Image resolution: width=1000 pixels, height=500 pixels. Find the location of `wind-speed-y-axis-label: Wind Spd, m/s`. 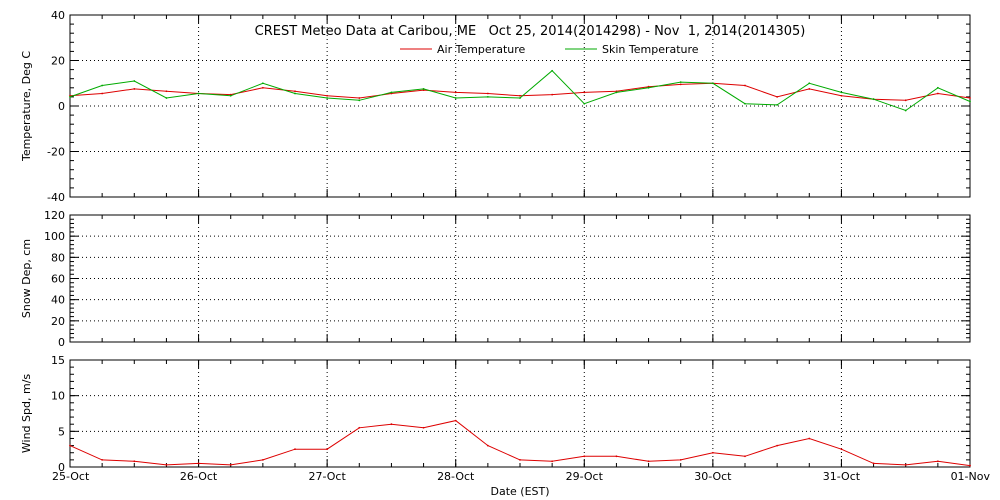

wind-speed-y-axis-label: Wind Spd, m/s is located at coordinates (26, 414).